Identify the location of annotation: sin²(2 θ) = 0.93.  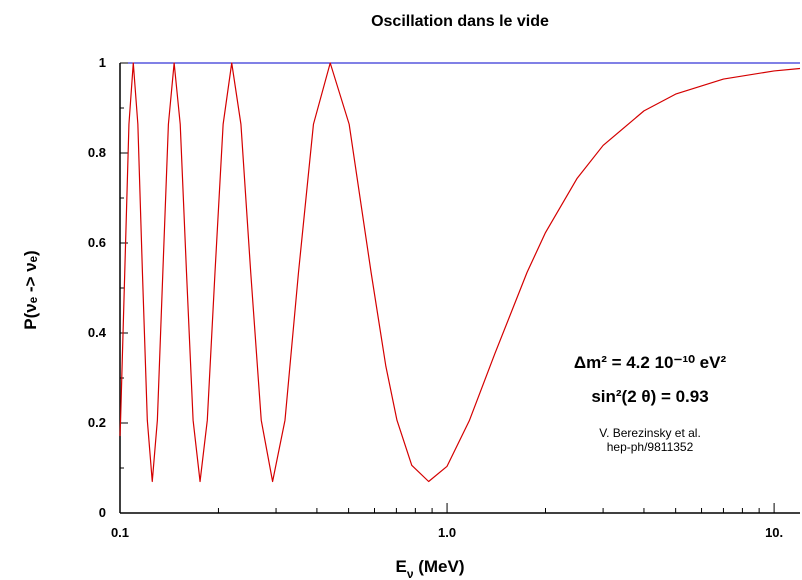
(649, 396).